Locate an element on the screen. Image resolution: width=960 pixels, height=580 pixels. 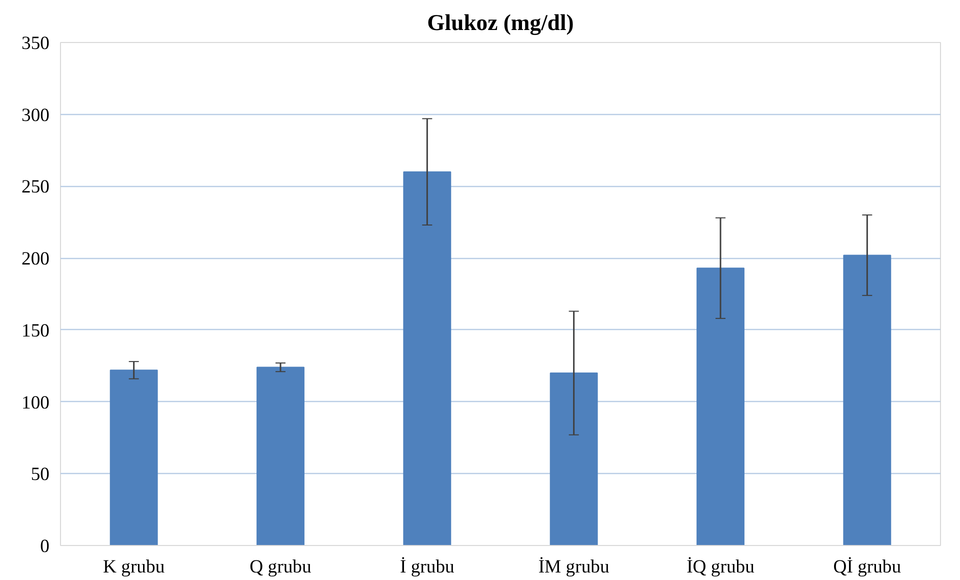
x-tick-label: İQ grubu is located at coordinates (721, 567).